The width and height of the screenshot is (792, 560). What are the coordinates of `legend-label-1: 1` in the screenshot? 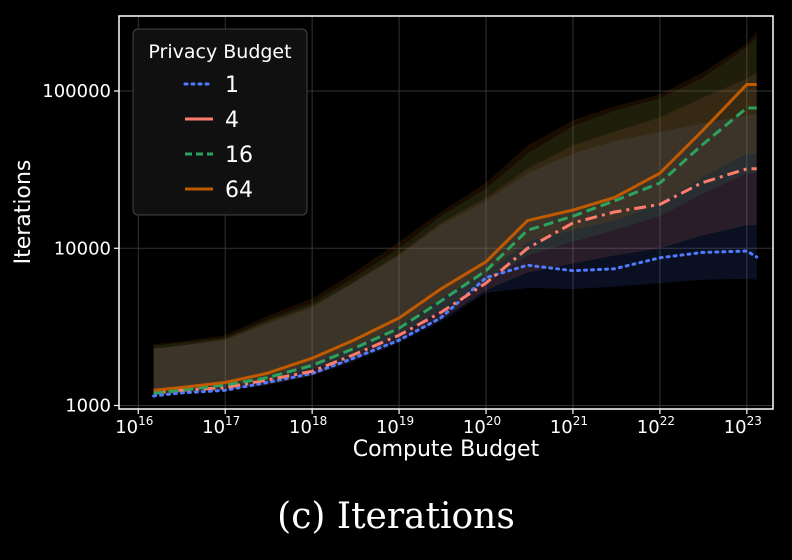 It's located at (232, 85).